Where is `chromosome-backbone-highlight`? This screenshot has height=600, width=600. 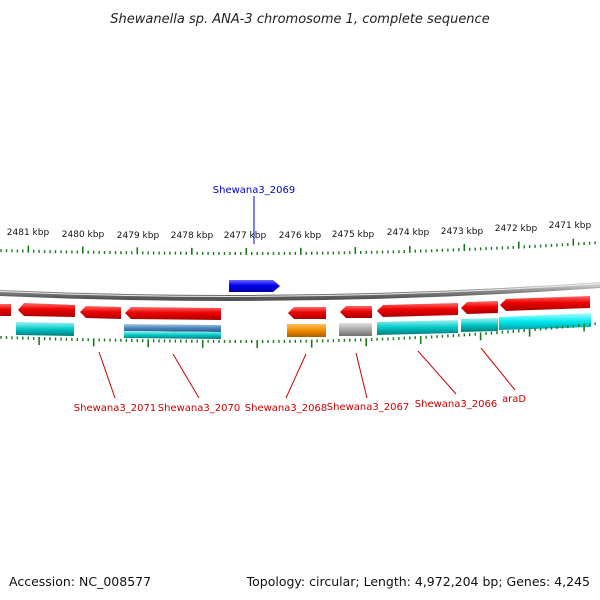 chromosome-backbone-highlight is located at coordinates (300, 290).